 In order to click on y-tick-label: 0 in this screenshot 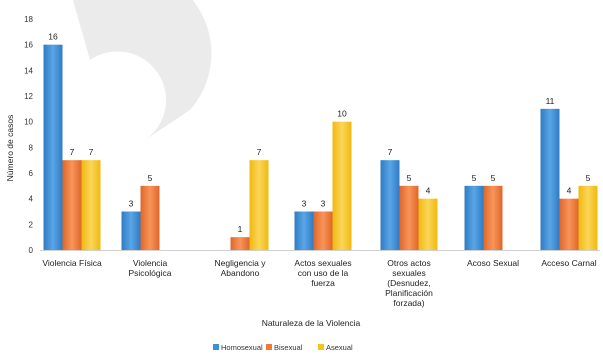, I will do `click(31, 250)`.